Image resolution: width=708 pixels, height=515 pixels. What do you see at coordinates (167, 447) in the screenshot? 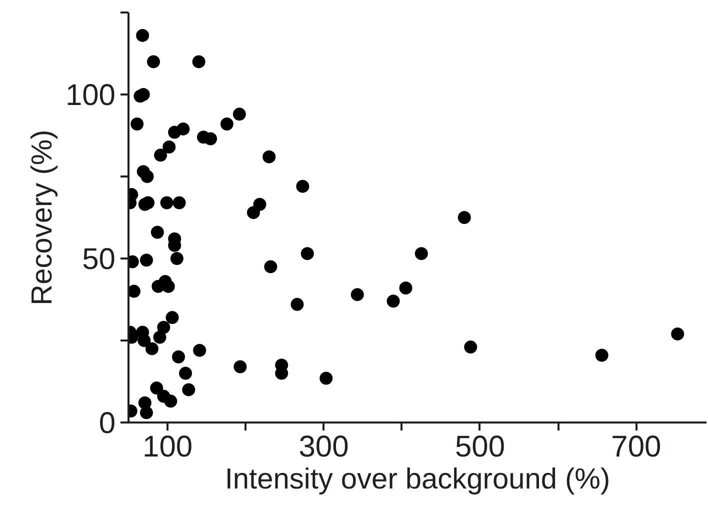
I see `x-tick-label: 100` at bounding box center [167, 447].